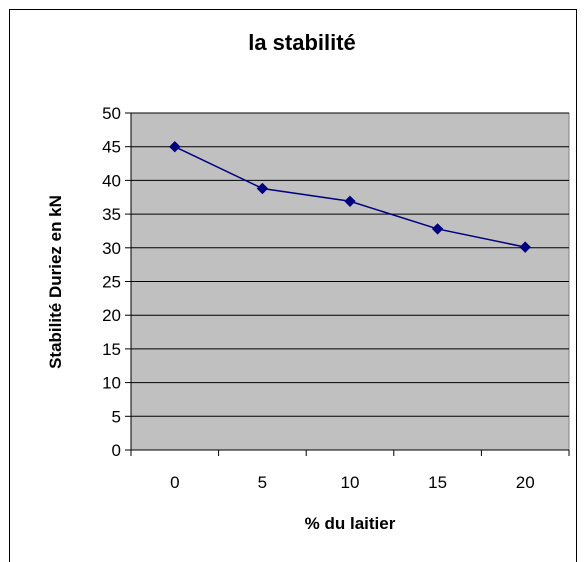 The width and height of the screenshot is (588, 562). I want to click on y-tick-label: 35, so click(111, 214).